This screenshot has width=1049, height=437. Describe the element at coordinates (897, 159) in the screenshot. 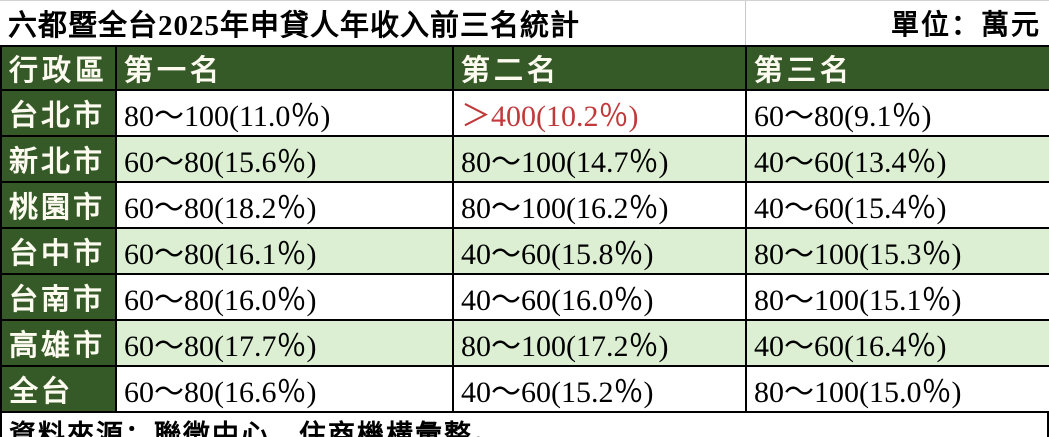

I see `rank3-value: 40～60(13.4％)` at that location.